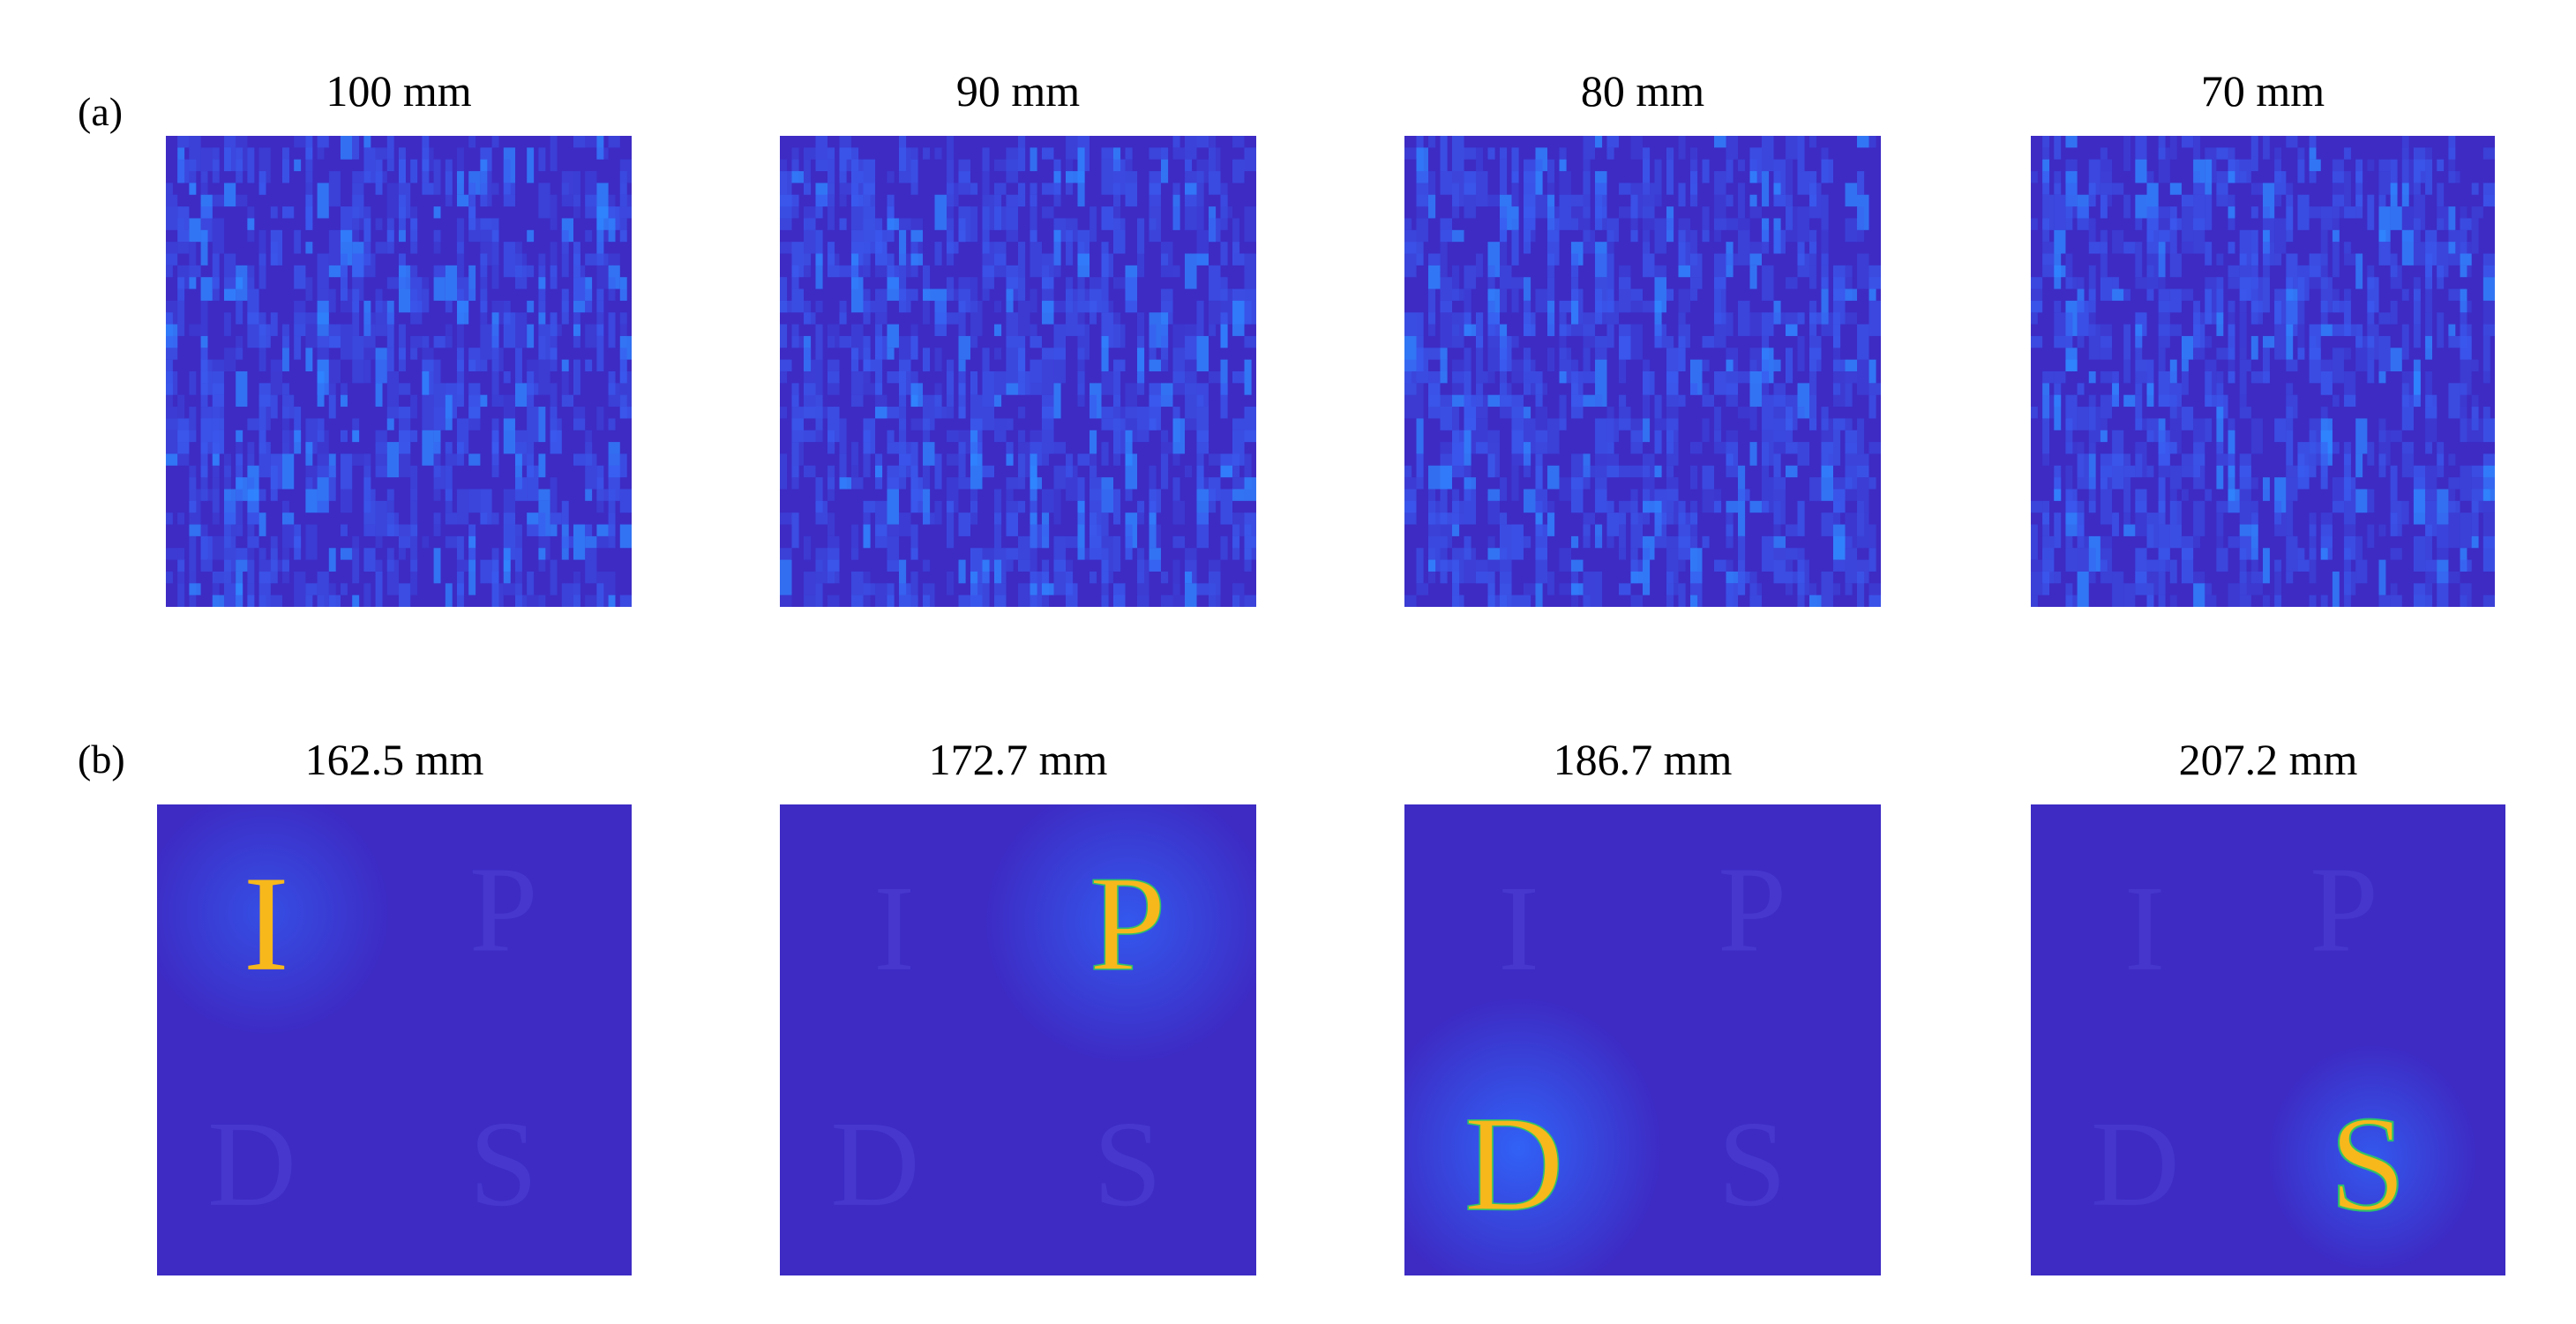  Describe the element at coordinates (1018, 1039) in the screenshot. I see `reconstruction-image: I D S P` at that location.